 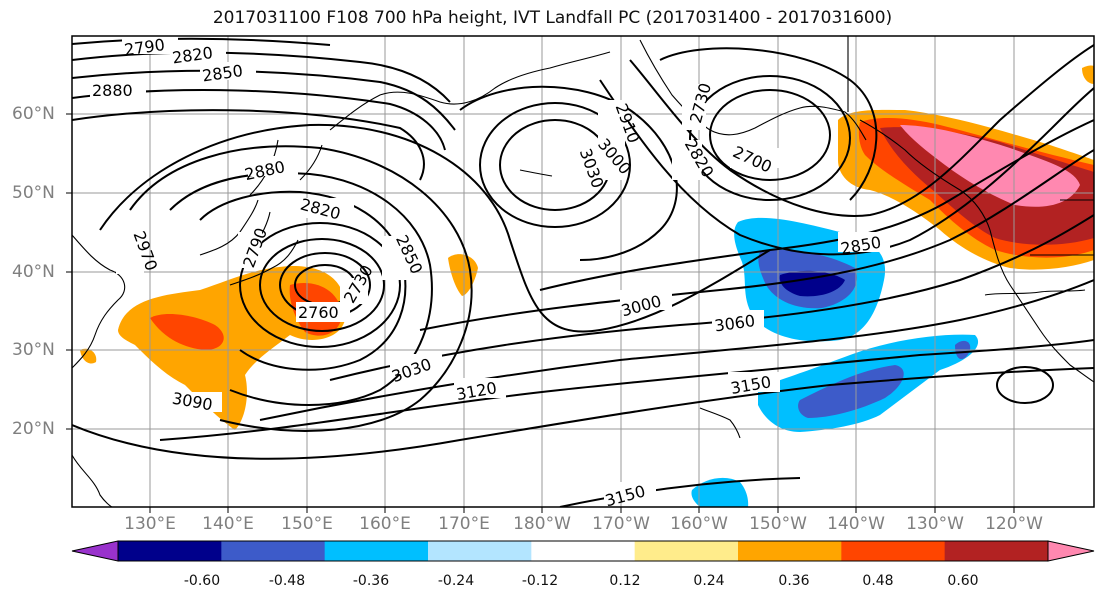 I want to click on colorbar-tick-label: 0.24, so click(x=709, y=581).